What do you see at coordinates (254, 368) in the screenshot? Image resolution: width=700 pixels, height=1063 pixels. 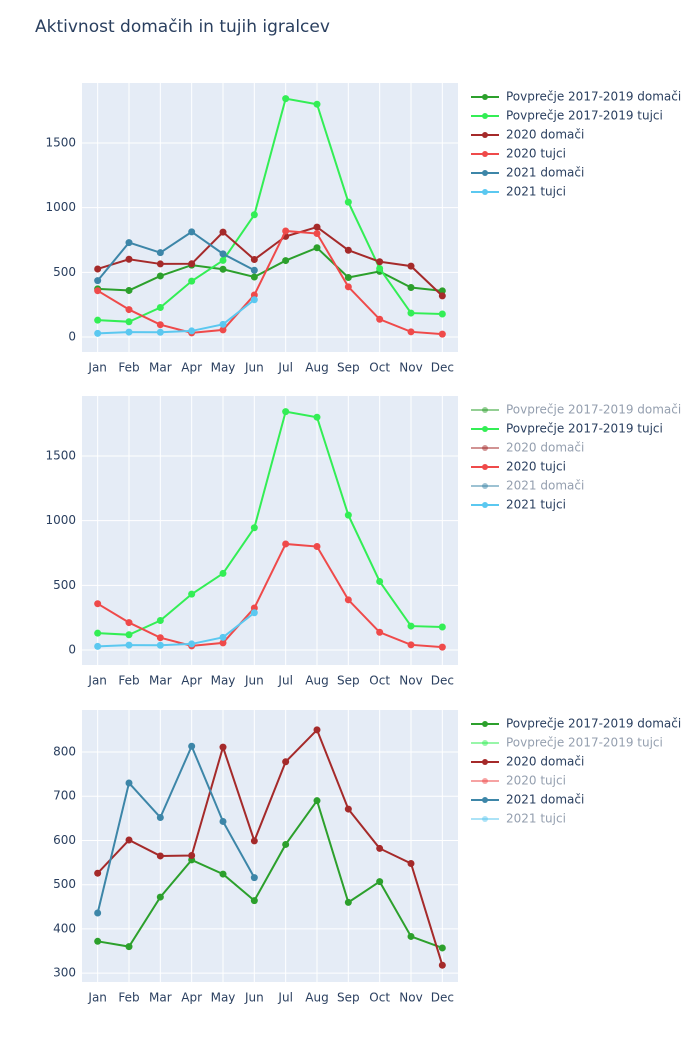 I see `x-tick-label: Jun` at bounding box center [254, 368].